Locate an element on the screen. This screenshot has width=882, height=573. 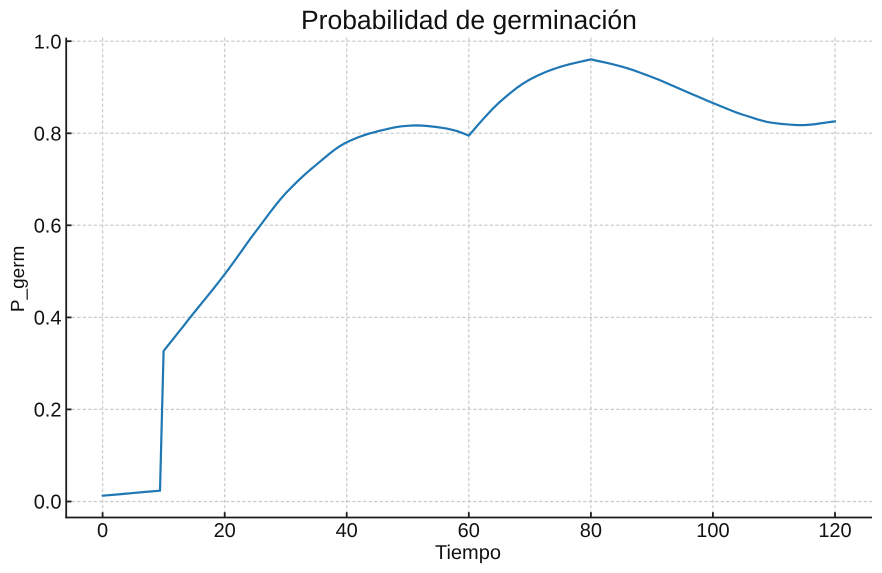
svg-text: 0.0 is located at coordinates (48, 503).